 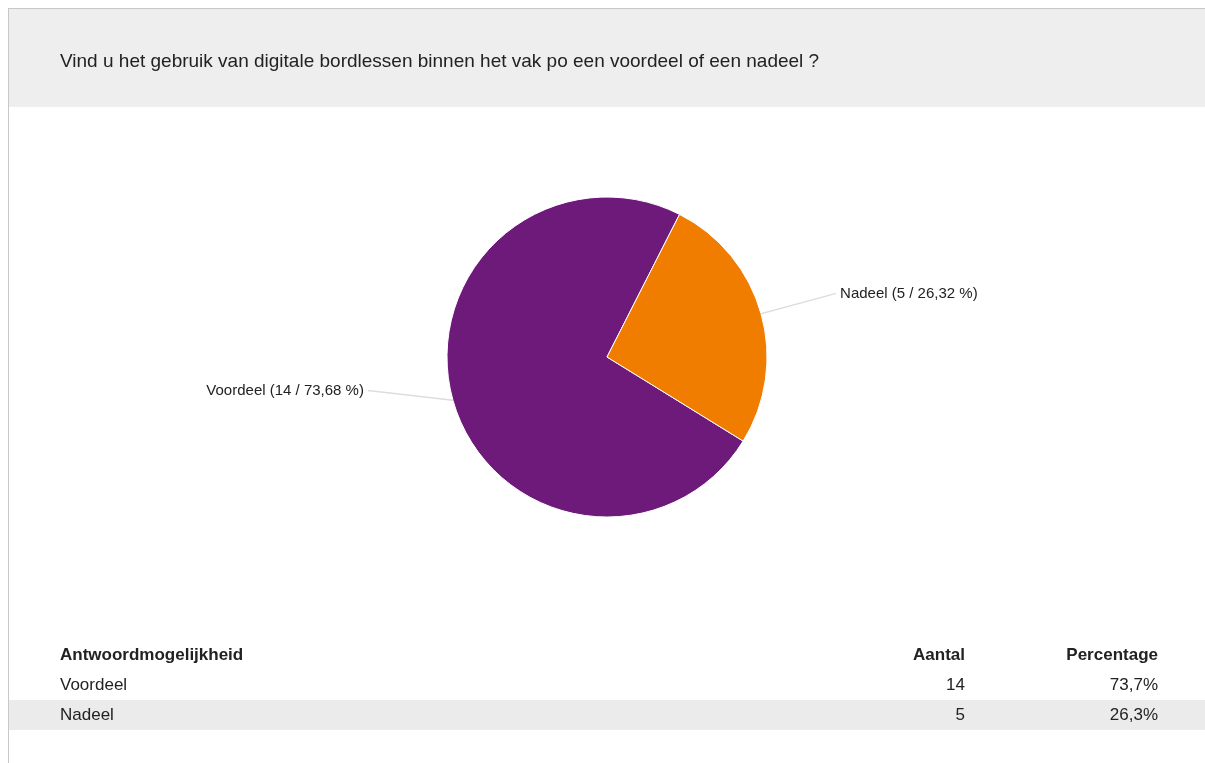 What do you see at coordinates (87, 715) in the screenshot?
I see `text: Nadeel` at bounding box center [87, 715].